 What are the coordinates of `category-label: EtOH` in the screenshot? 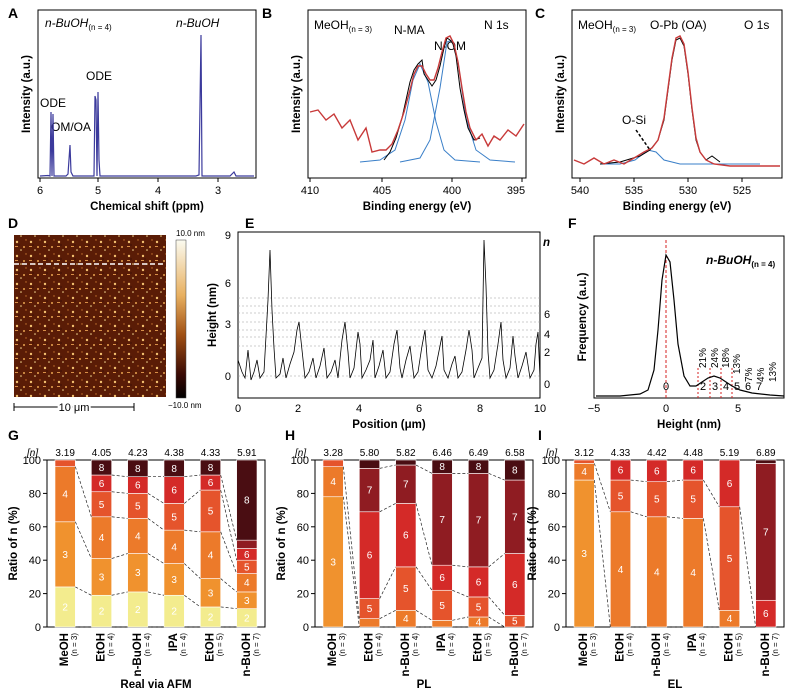 It's located at (211, 647).